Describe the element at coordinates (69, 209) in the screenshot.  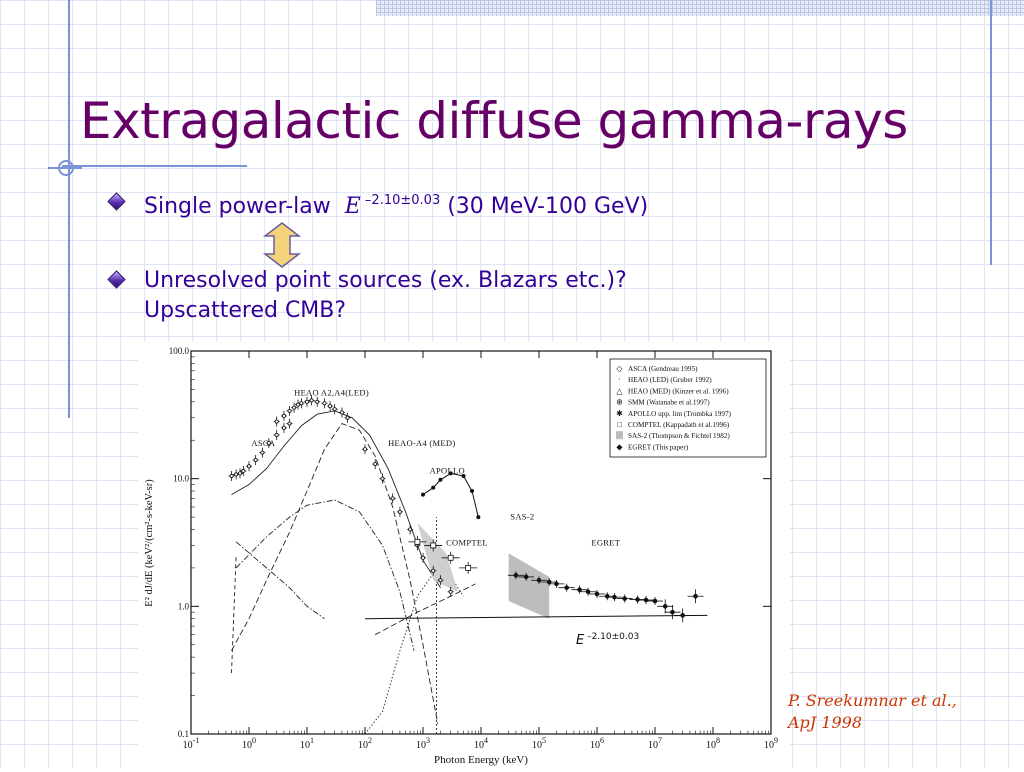
I see `left-vertical-rule` at that location.